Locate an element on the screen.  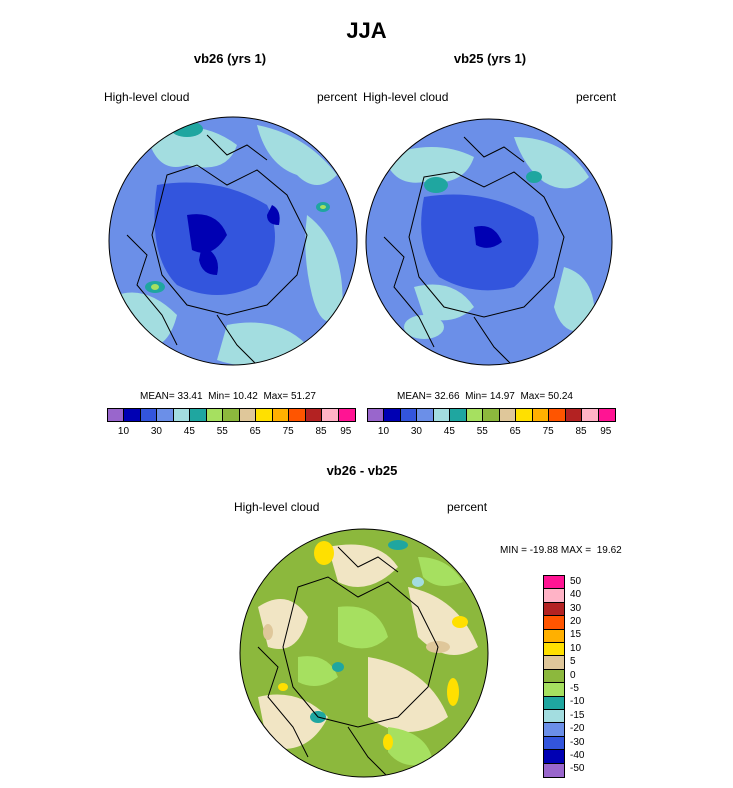
diff-variable-label: High-level cloud is located at coordinates (277, 507).